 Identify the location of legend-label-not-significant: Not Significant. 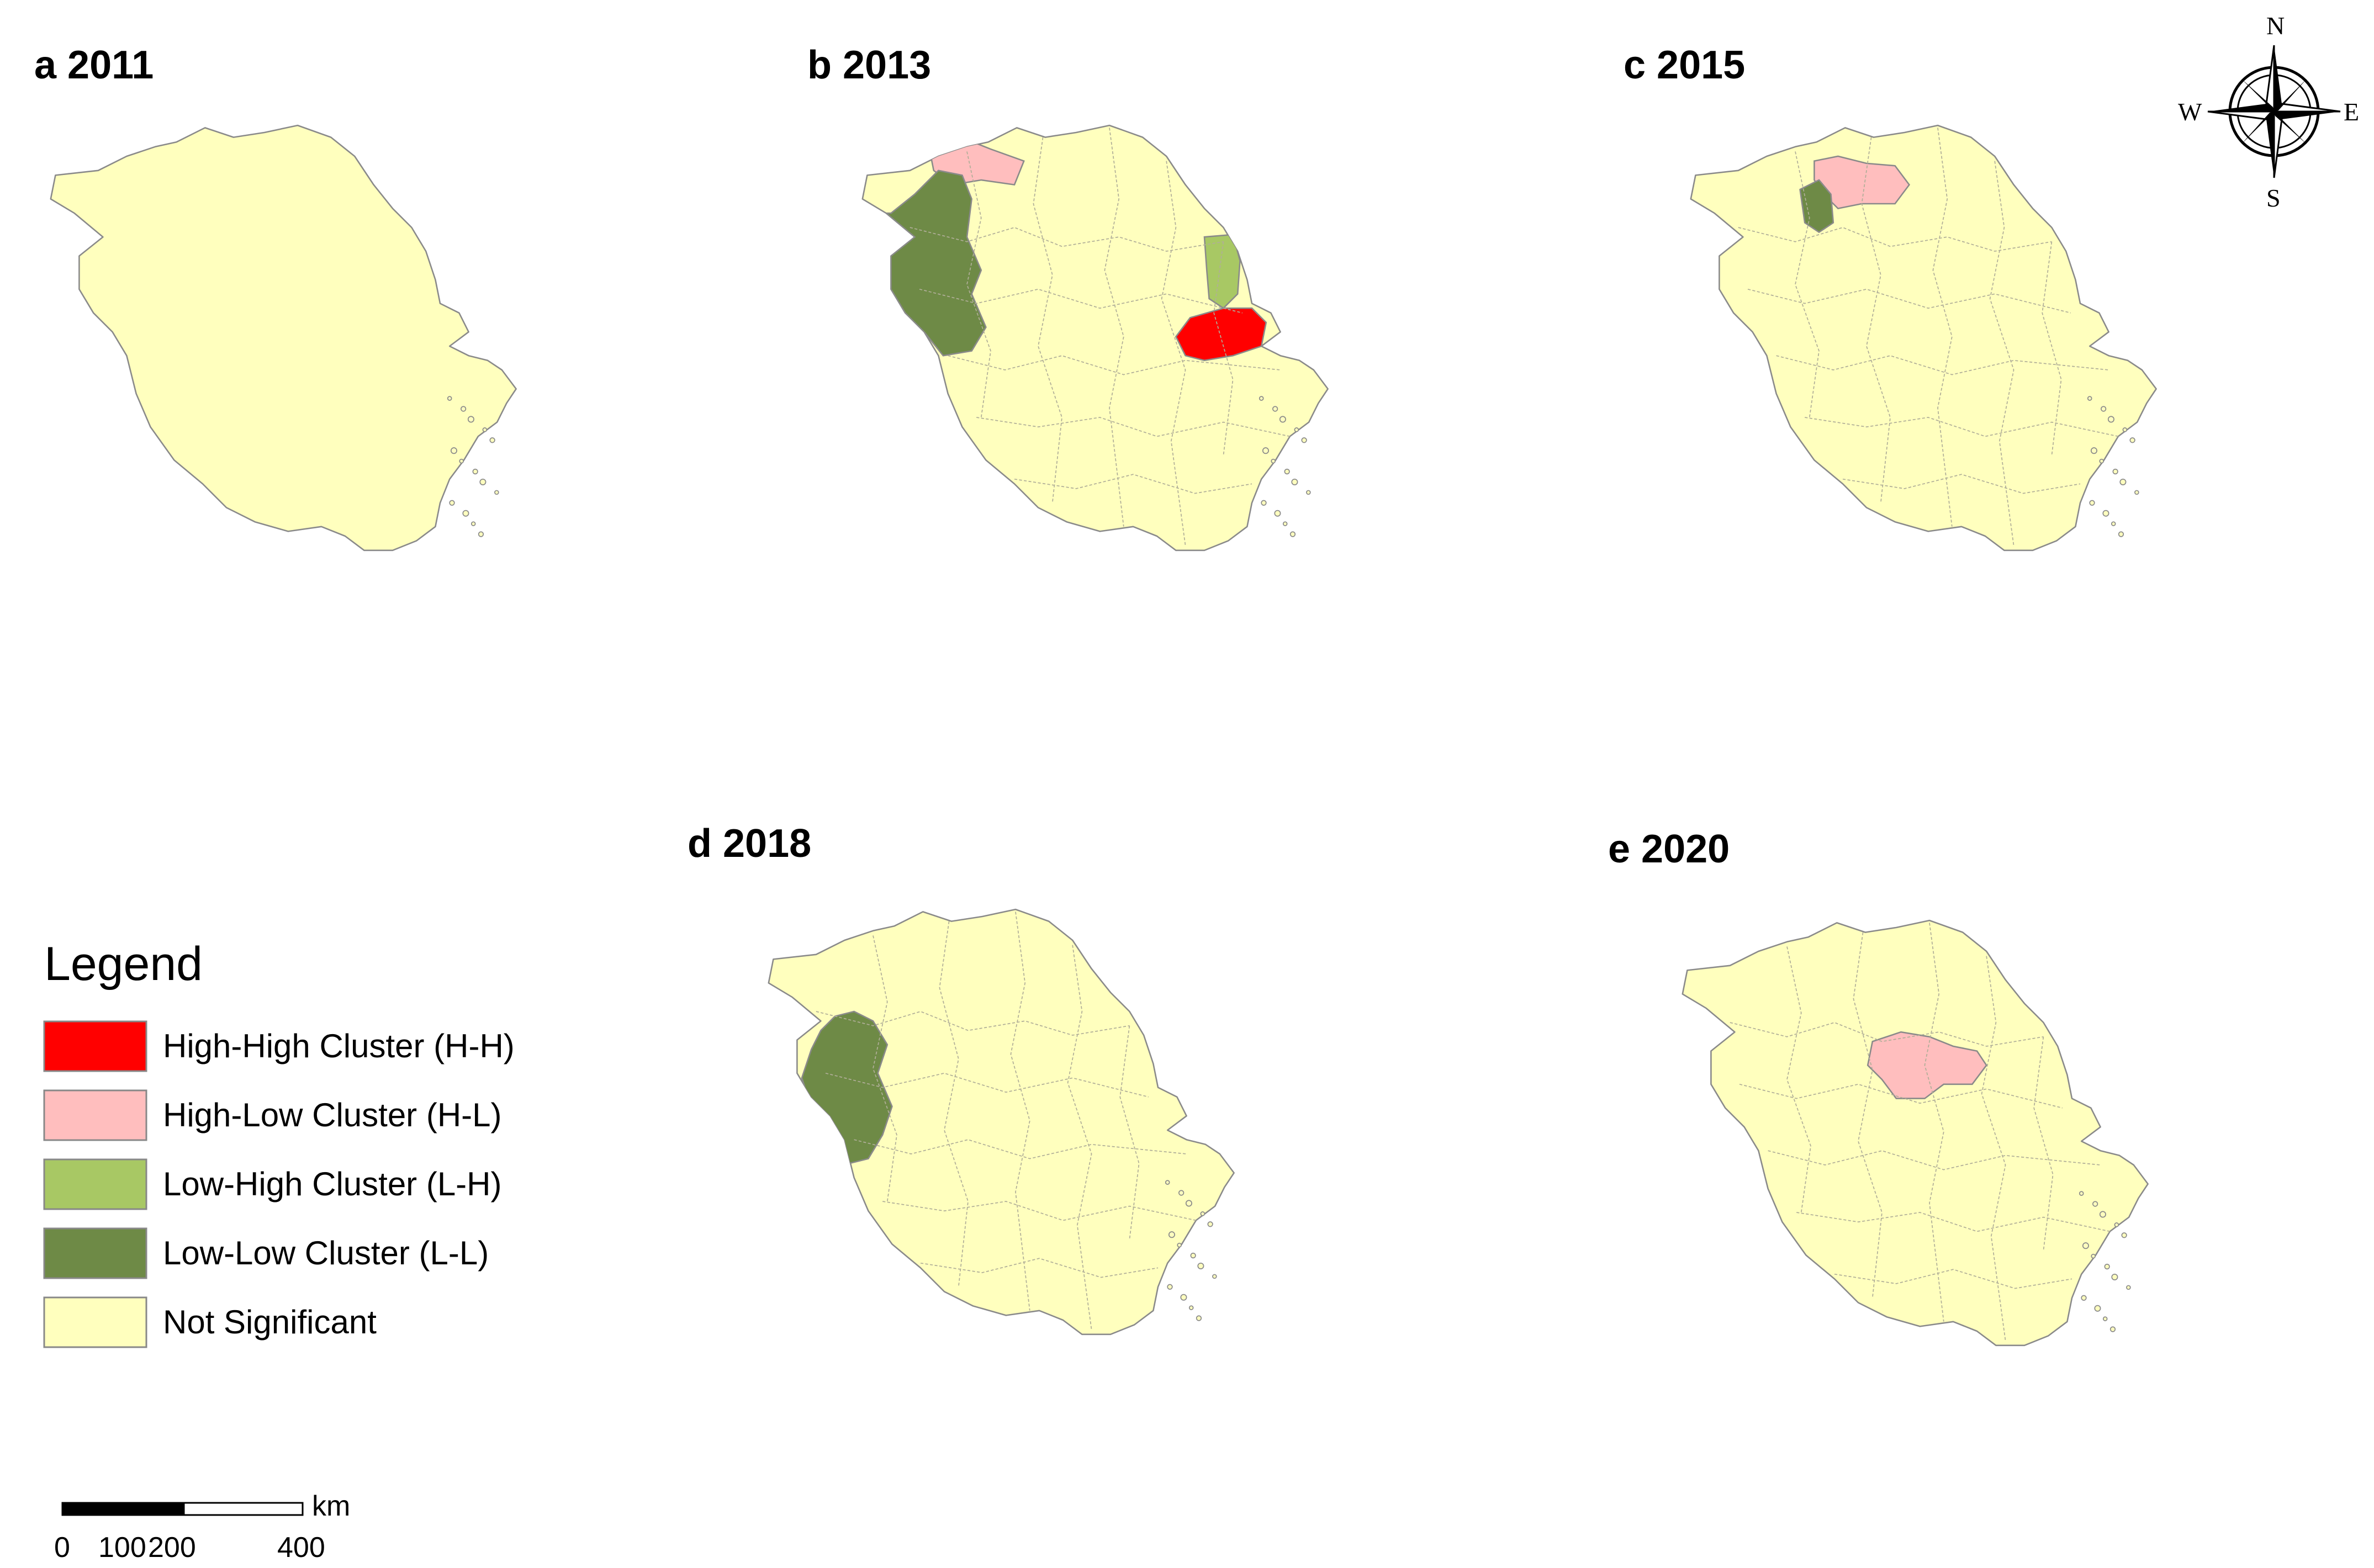
(270, 1323).